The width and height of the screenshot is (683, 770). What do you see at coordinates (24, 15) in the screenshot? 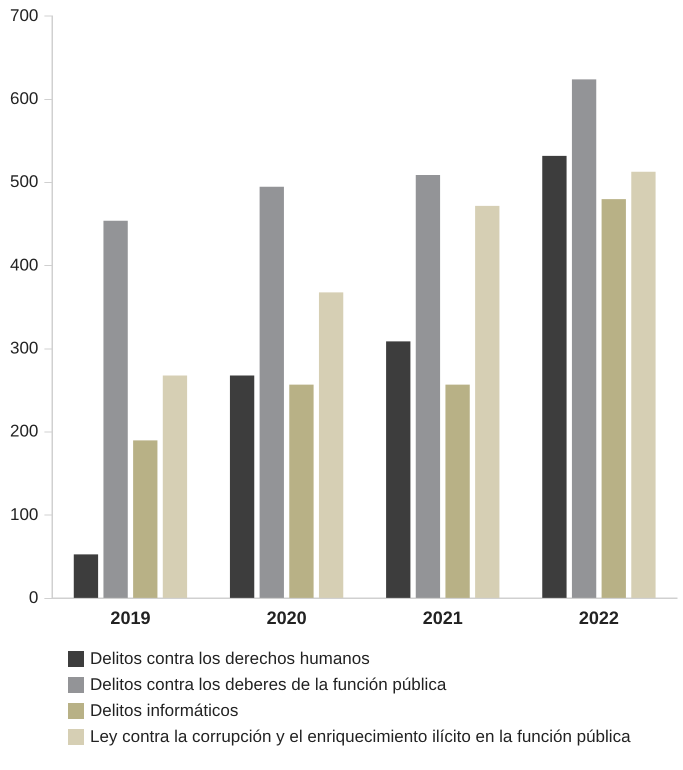
I see `y-tick-label: 700` at bounding box center [24, 15].